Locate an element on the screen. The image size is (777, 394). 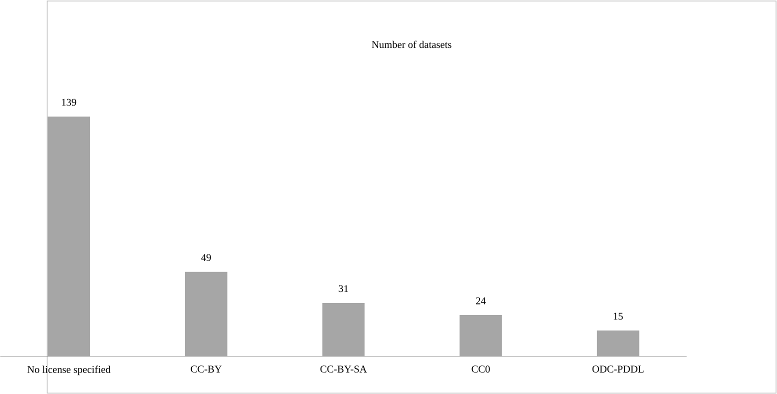
x-tick-label: CC-BY is located at coordinates (206, 369).